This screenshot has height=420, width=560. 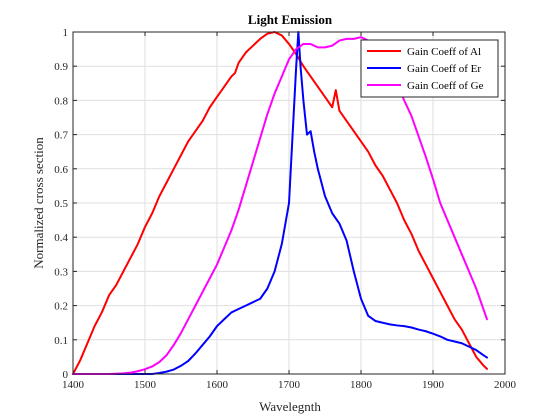 What do you see at coordinates (61, 101) in the screenshot?
I see `y-tick-label: 0.8` at bounding box center [61, 101].